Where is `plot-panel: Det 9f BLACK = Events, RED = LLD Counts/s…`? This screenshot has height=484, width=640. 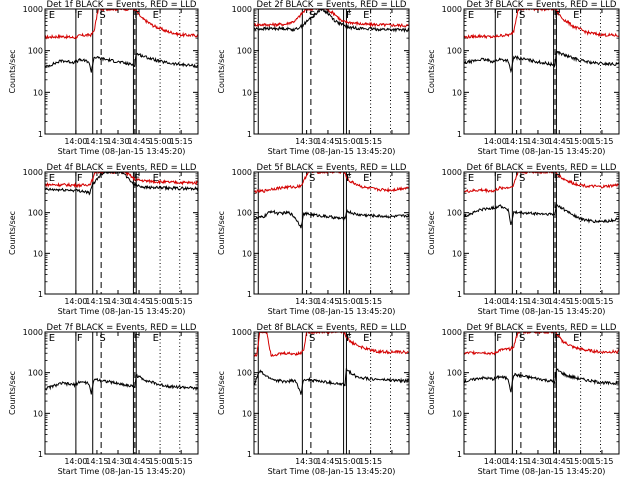 plot-panel: Det 9f BLACK = Events, RED = LLD Counts/s… is located at coordinates (523, 399).